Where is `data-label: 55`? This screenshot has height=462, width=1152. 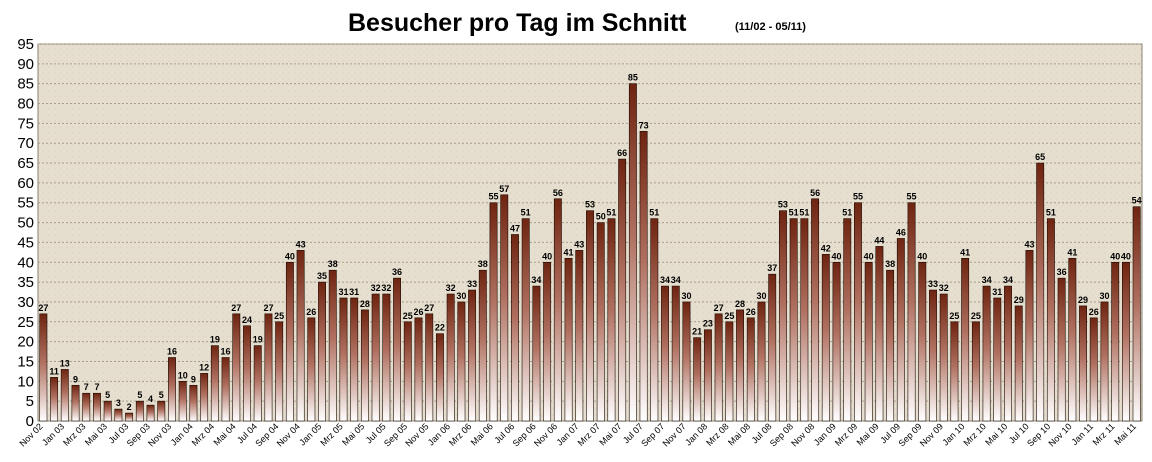 data-label: 55 is located at coordinates (494, 197).